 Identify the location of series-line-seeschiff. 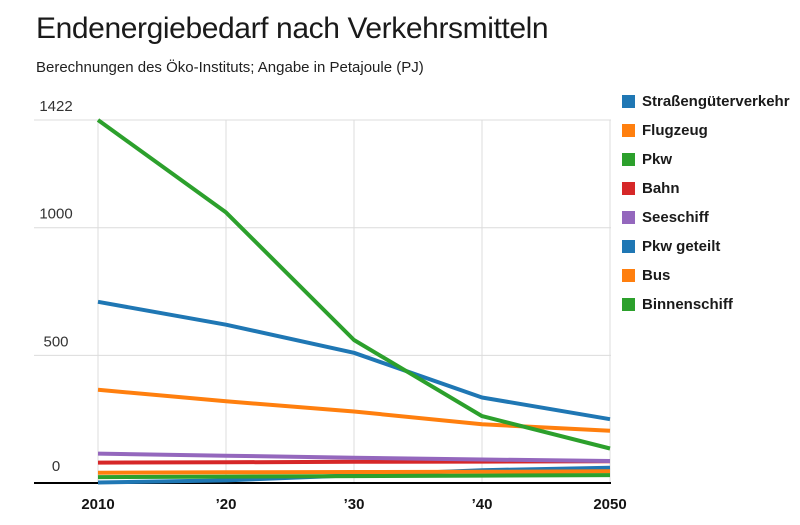
(354, 457).